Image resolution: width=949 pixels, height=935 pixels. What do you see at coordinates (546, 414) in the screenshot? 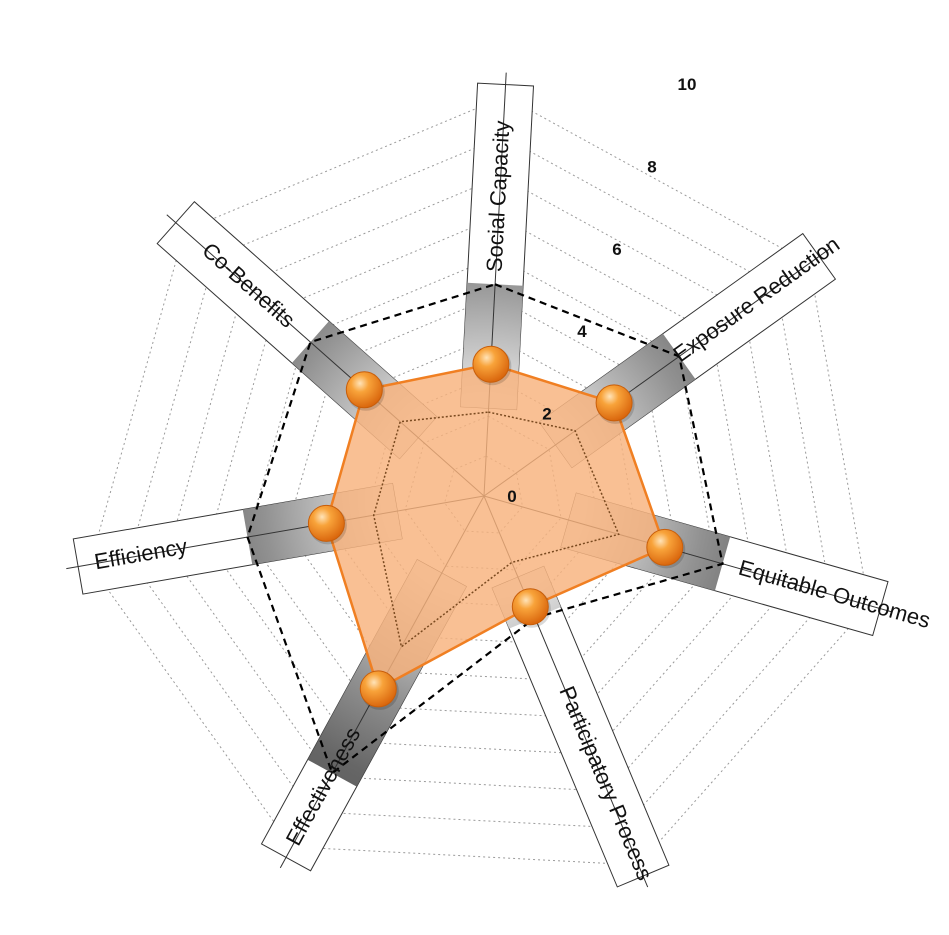
I see `tick-label: 2` at bounding box center [546, 414].